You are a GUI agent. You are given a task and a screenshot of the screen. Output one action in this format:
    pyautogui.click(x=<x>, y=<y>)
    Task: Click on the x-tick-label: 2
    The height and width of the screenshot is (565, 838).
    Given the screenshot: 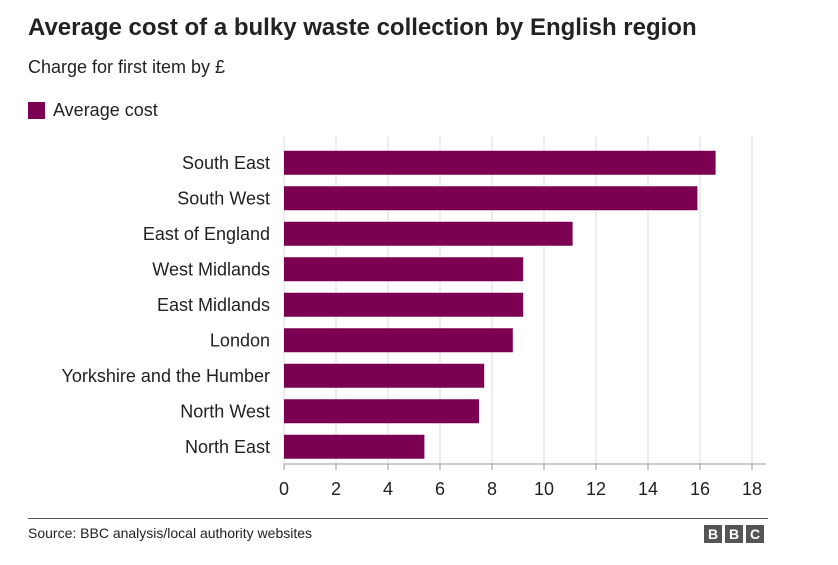 What is the action you would take?
    pyautogui.click(x=336, y=489)
    